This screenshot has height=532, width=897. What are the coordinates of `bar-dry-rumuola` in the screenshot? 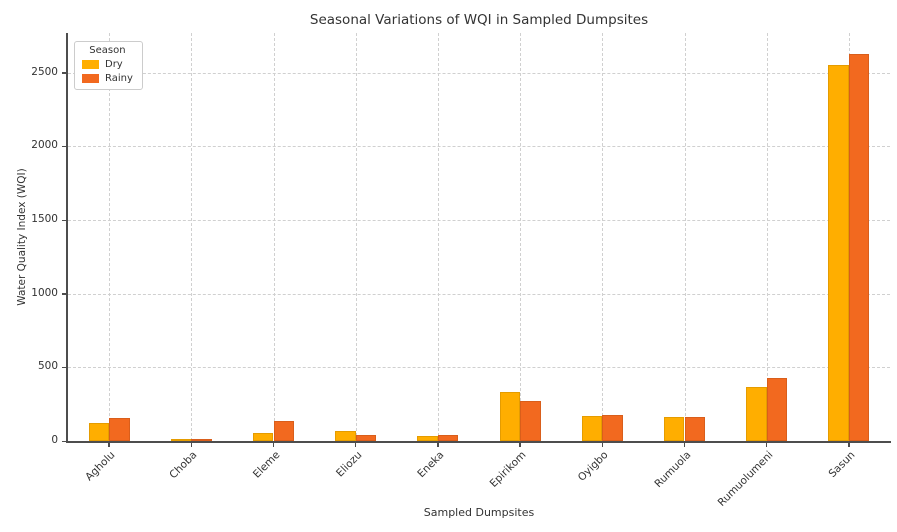 It's located at (674, 429).